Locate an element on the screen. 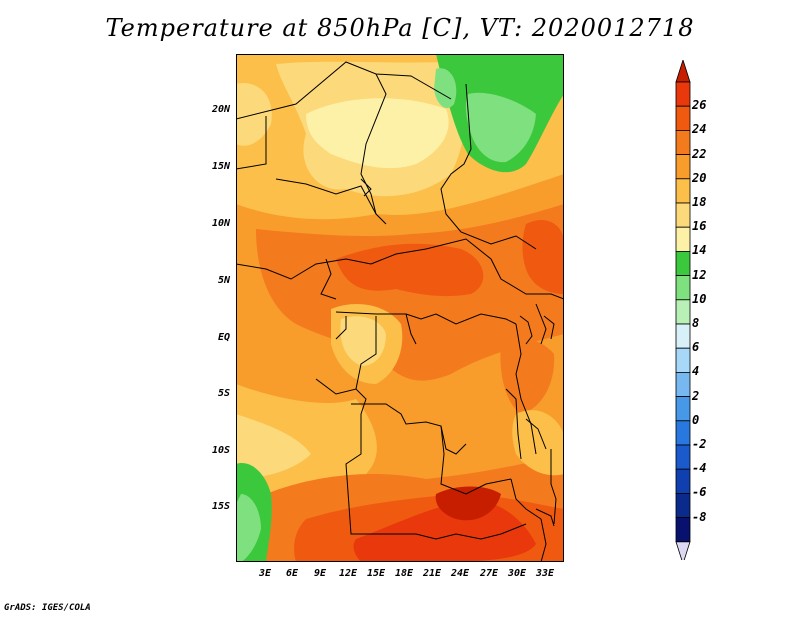 The width and height of the screenshot is (800, 618). lat-tick-10n: 10N is located at coordinates (220, 223).